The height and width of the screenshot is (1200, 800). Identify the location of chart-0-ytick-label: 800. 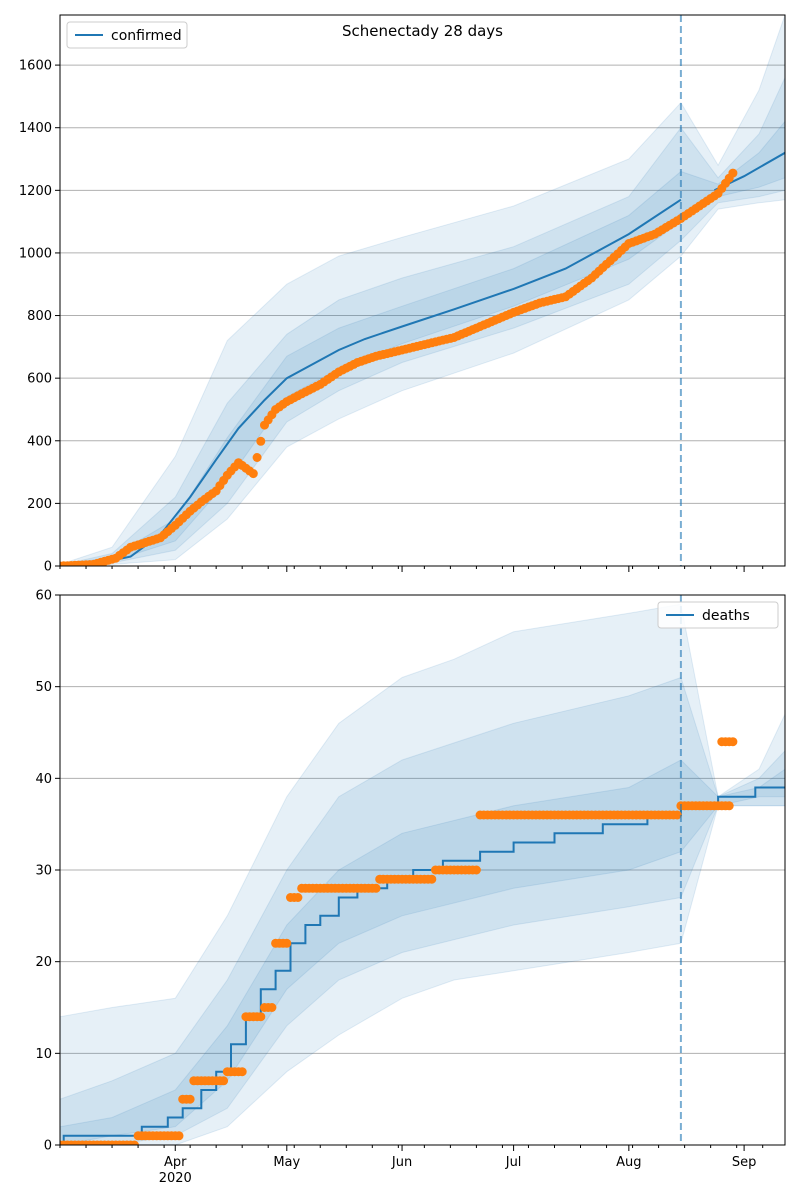
(39, 316).